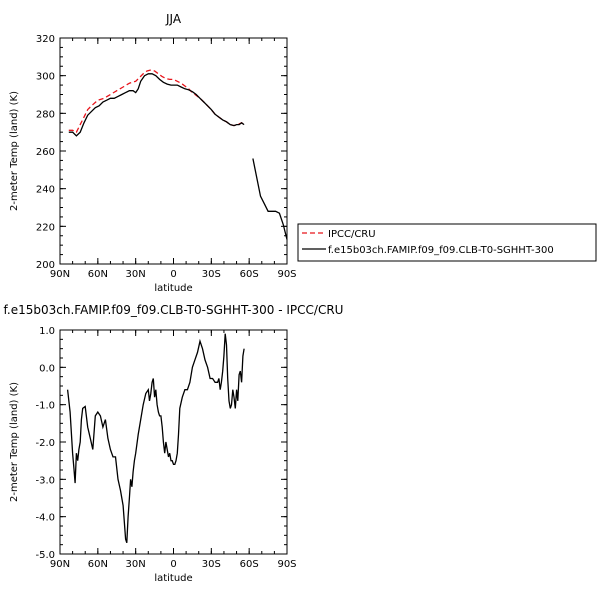  I want to click on y-tick-label: -1.0, so click(45, 406).